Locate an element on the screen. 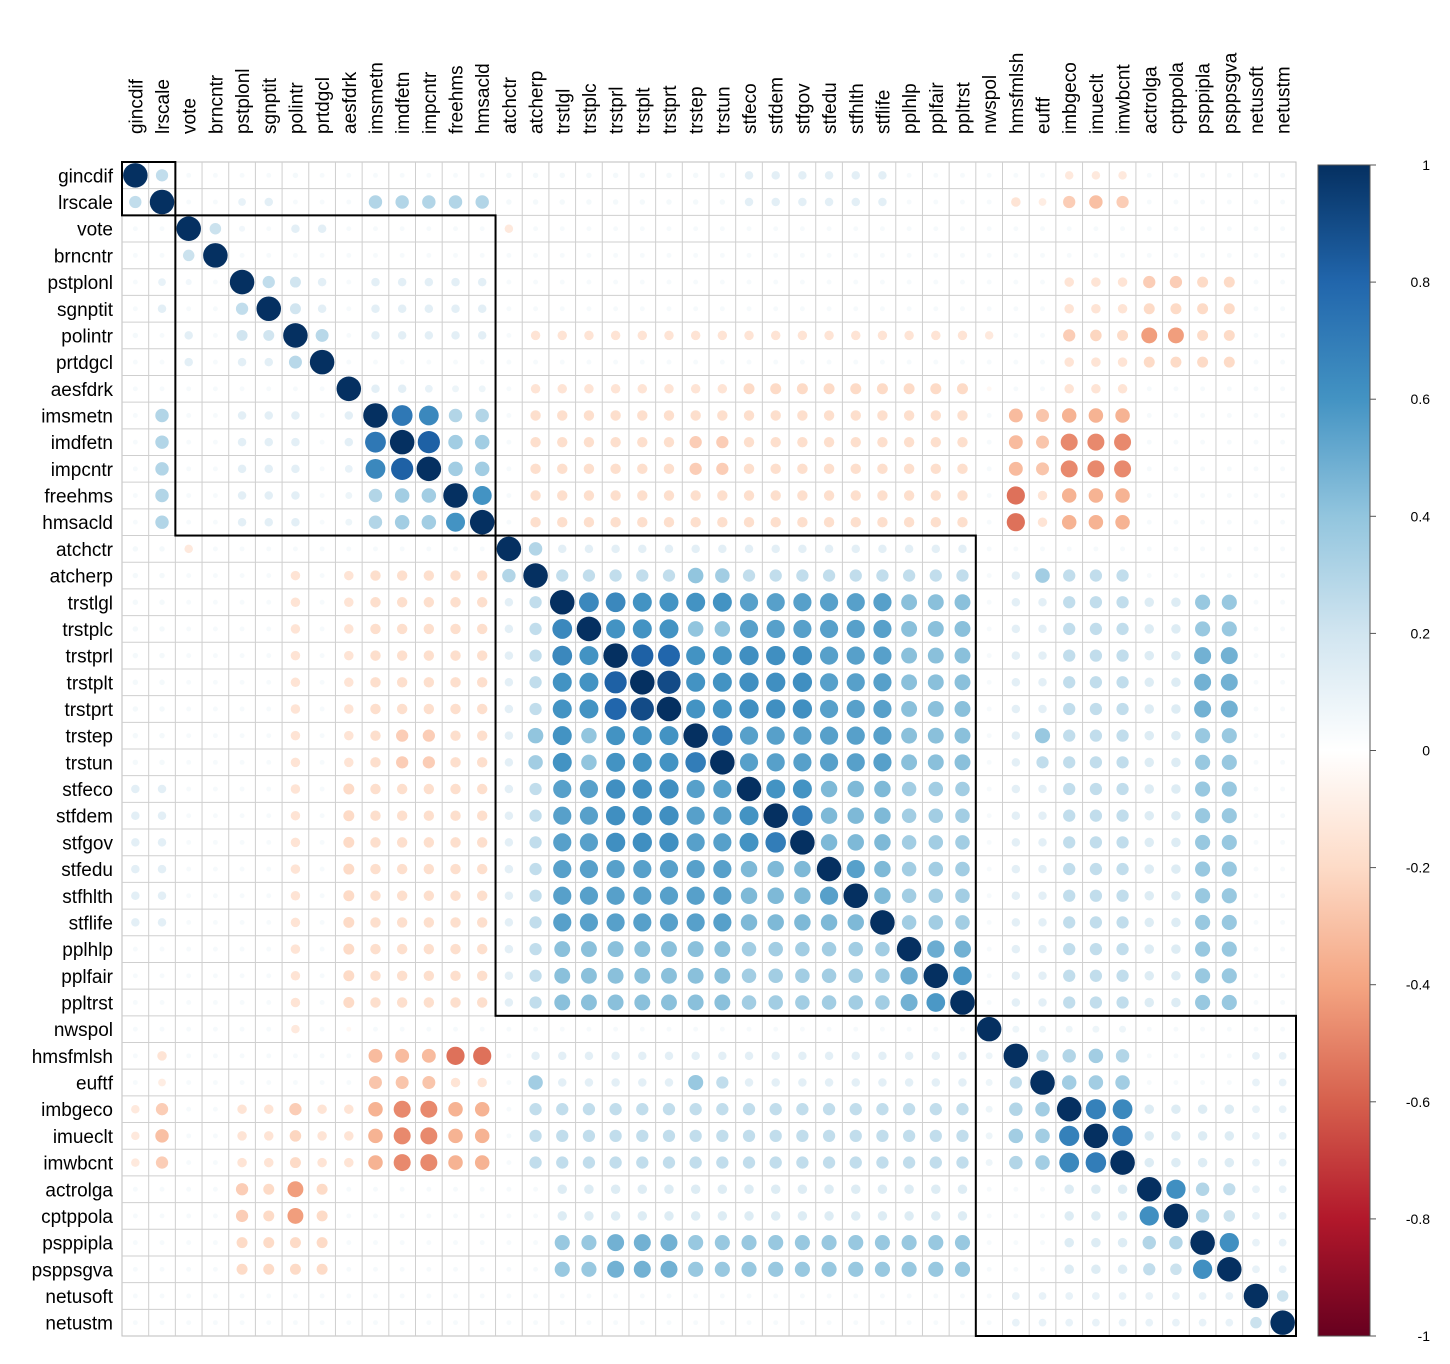  corr-circle-pplfair-imdfetn is located at coordinates (402, 976).